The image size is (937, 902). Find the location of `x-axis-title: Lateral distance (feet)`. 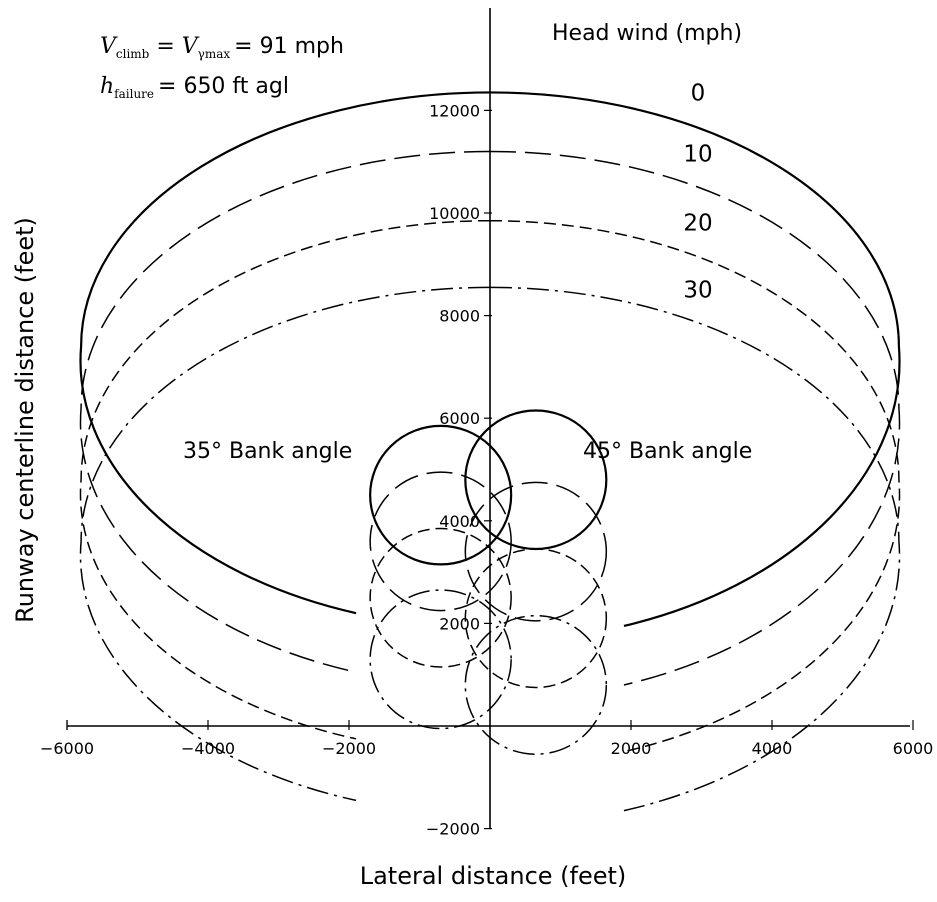

x-axis-title: Lateral distance (feet) is located at coordinates (493, 876).